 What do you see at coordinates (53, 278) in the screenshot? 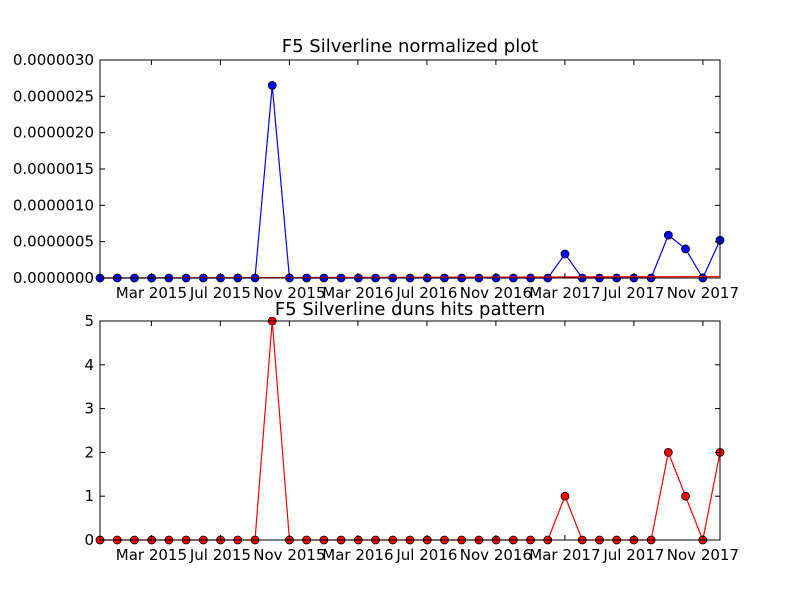
I see `y-tick-label: 0.0000000` at bounding box center [53, 278].